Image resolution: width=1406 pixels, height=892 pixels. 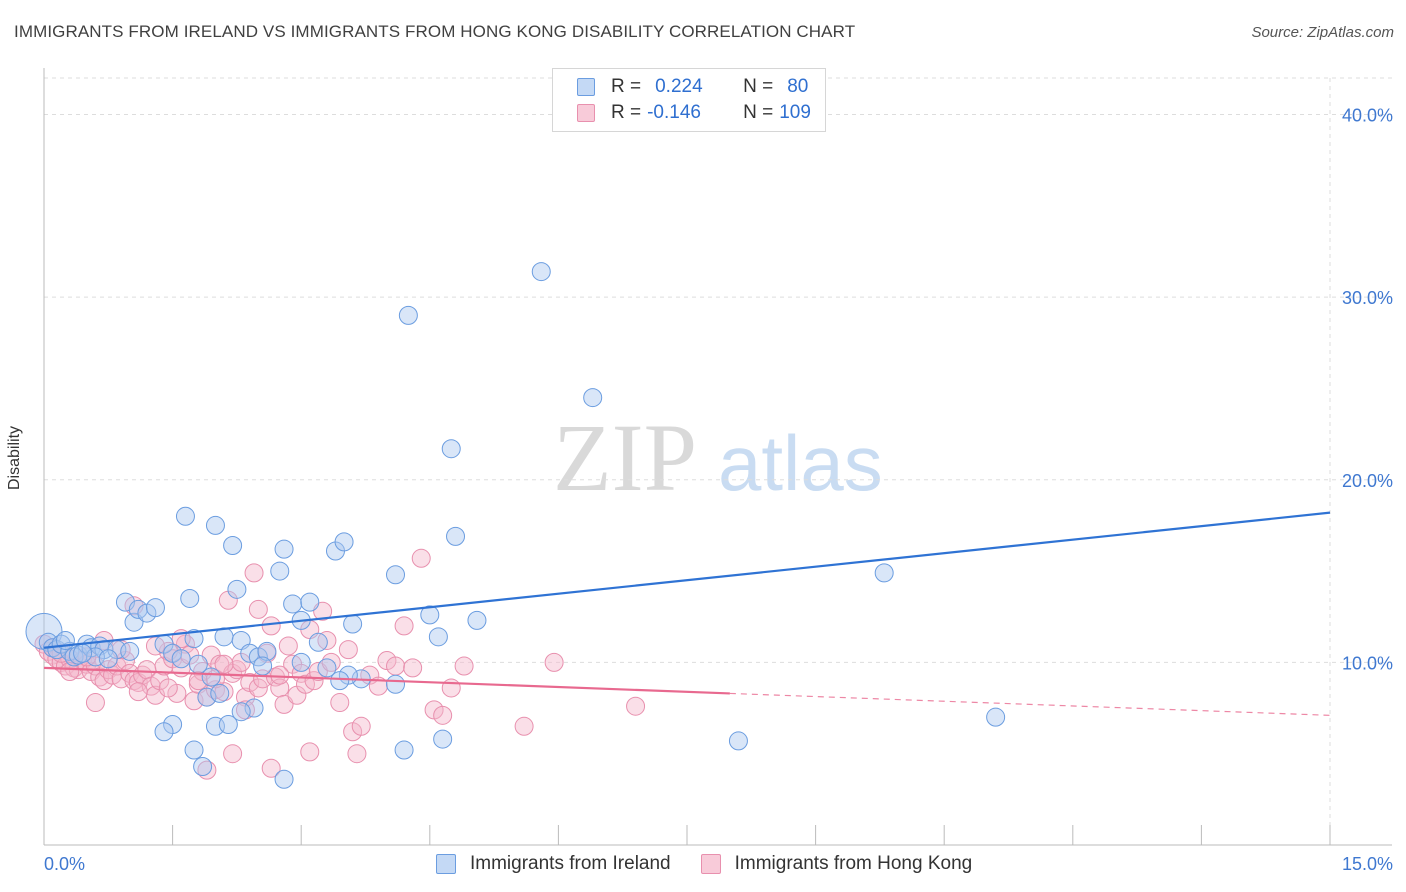 I want to click on legend-item-ireland: Immigrants from Ireland, so click(x=553, y=864).